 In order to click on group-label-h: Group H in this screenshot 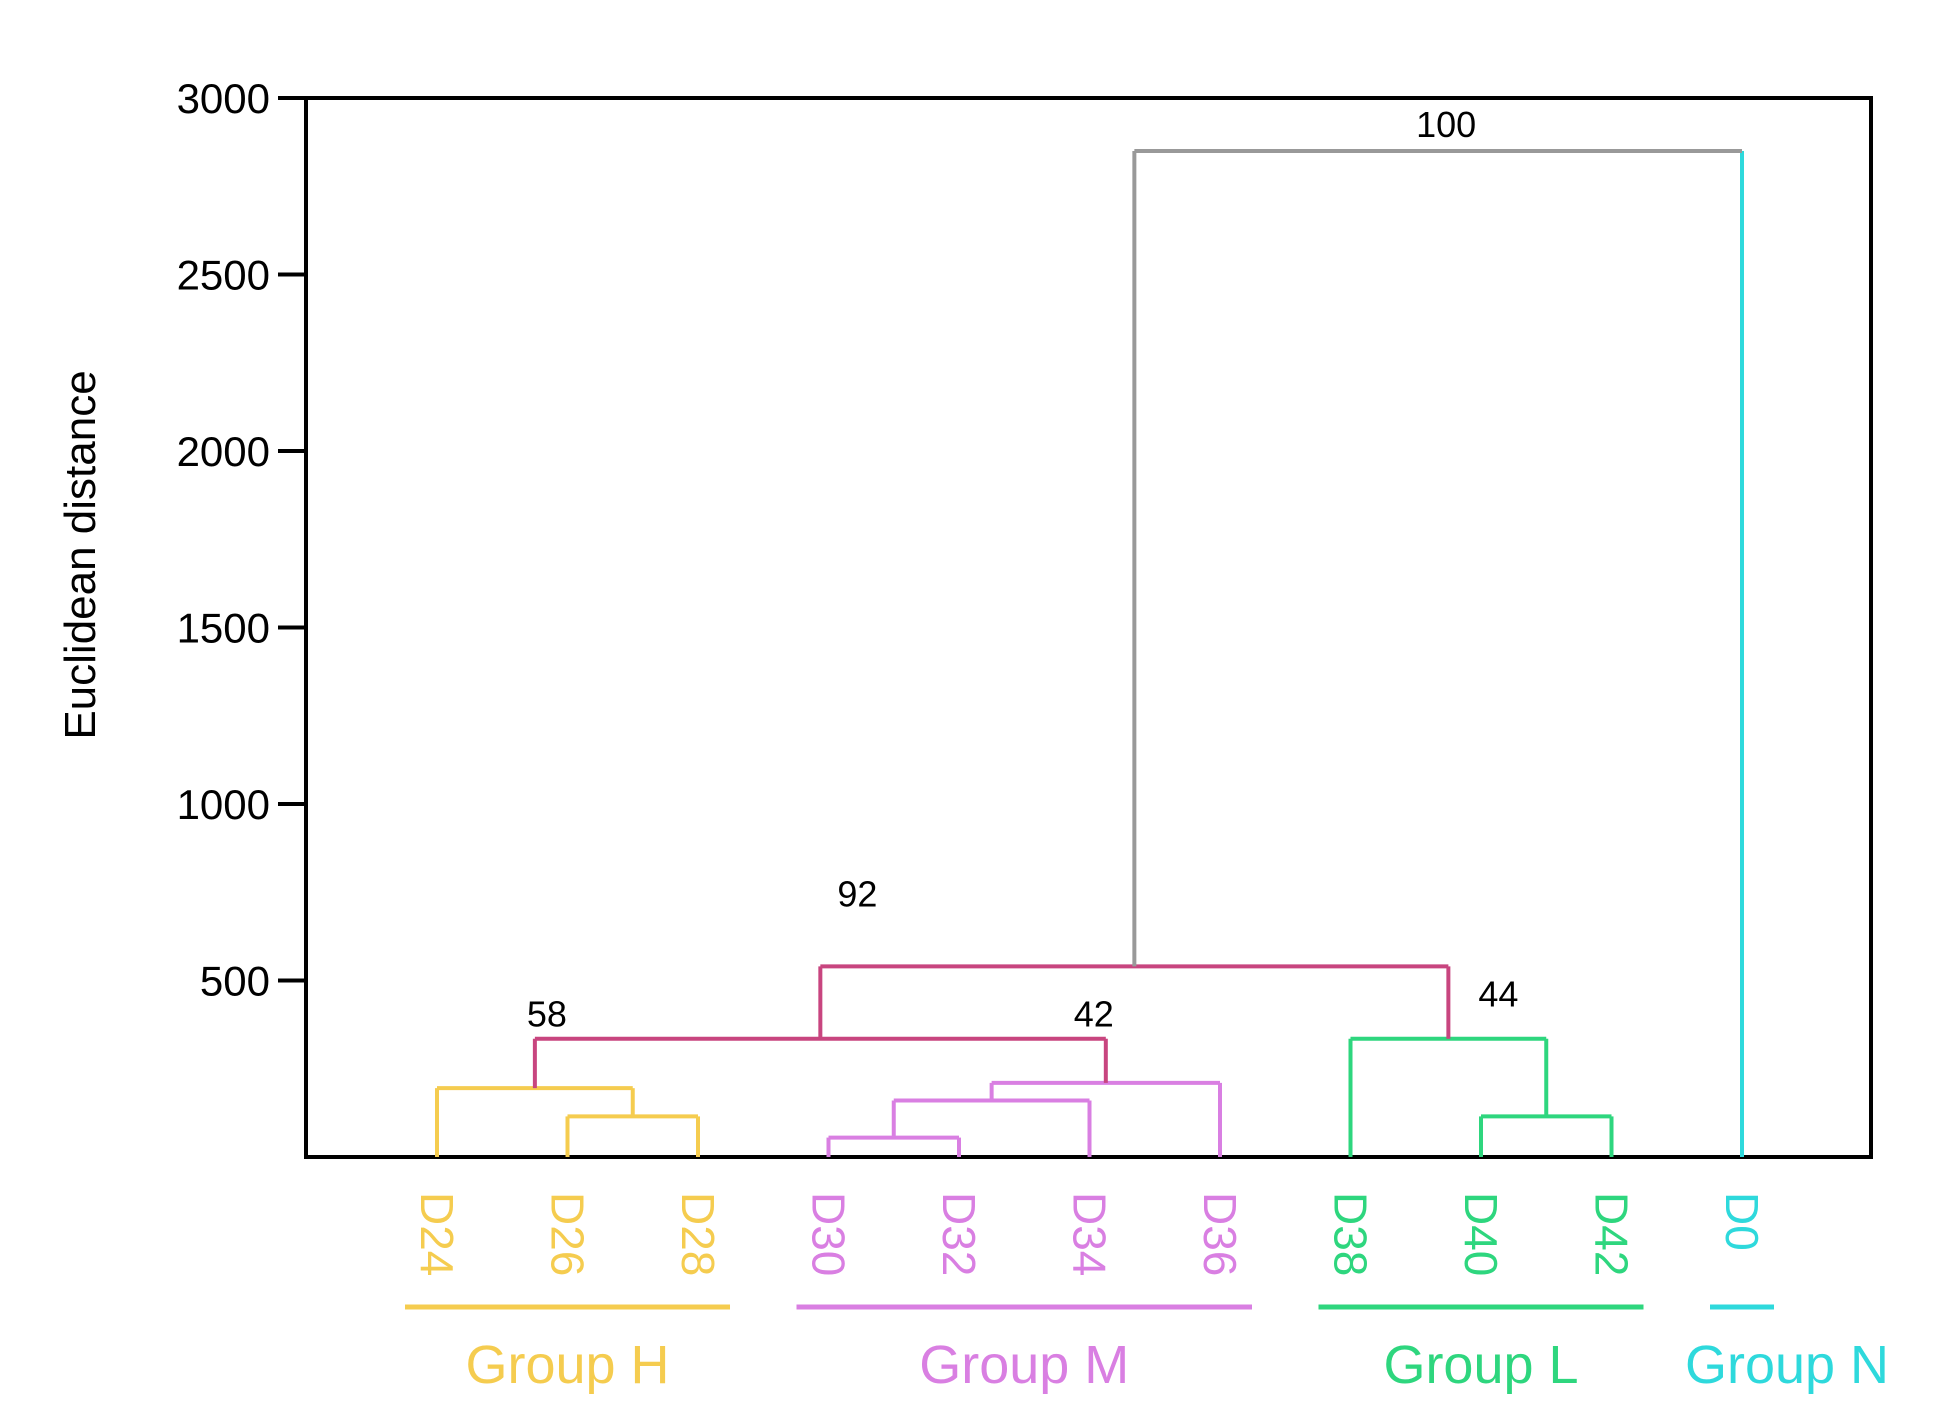, I will do `click(567, 1365)`.